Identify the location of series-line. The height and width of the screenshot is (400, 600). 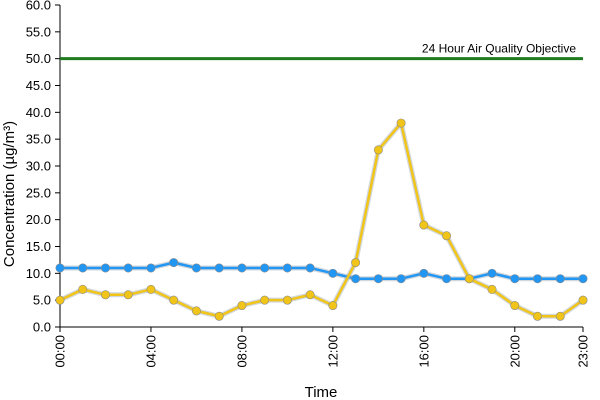
(321, 270).